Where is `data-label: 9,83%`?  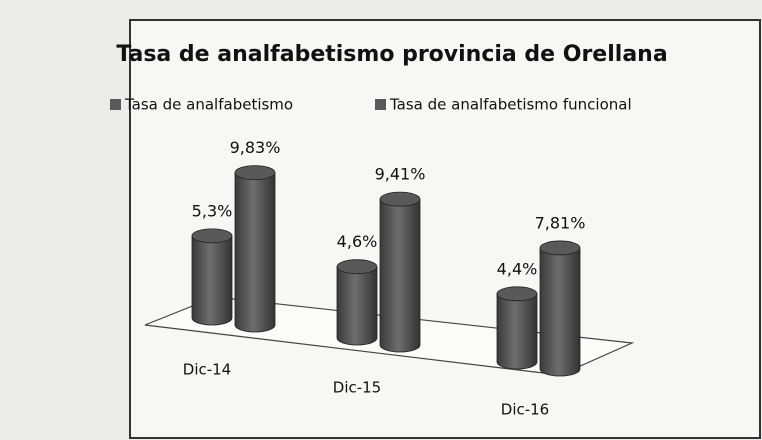 data-label: 9,83% is located at coordinates (255, 147).